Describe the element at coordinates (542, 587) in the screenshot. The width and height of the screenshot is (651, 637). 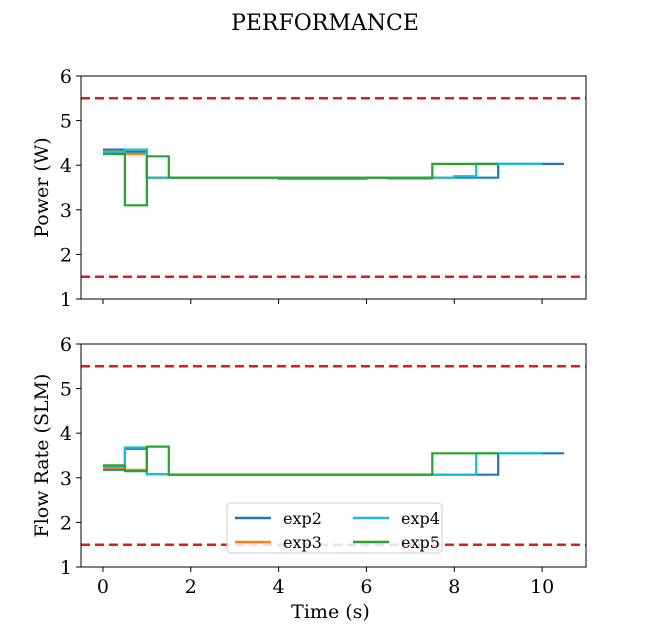
I see `x-tick-label: 10` at that location.